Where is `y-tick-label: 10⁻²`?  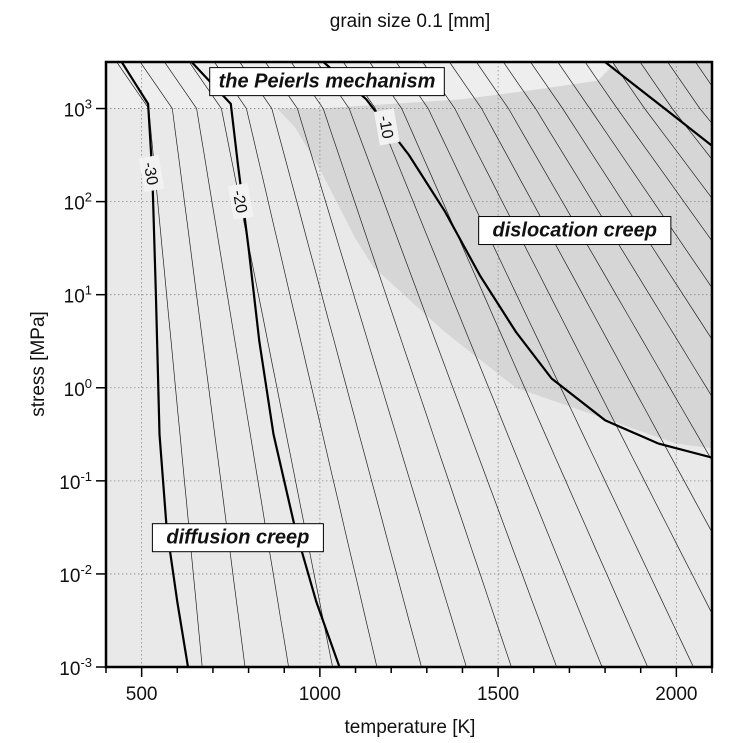
y-tick-label: 10⁻² is located at coordinates (75, 574).